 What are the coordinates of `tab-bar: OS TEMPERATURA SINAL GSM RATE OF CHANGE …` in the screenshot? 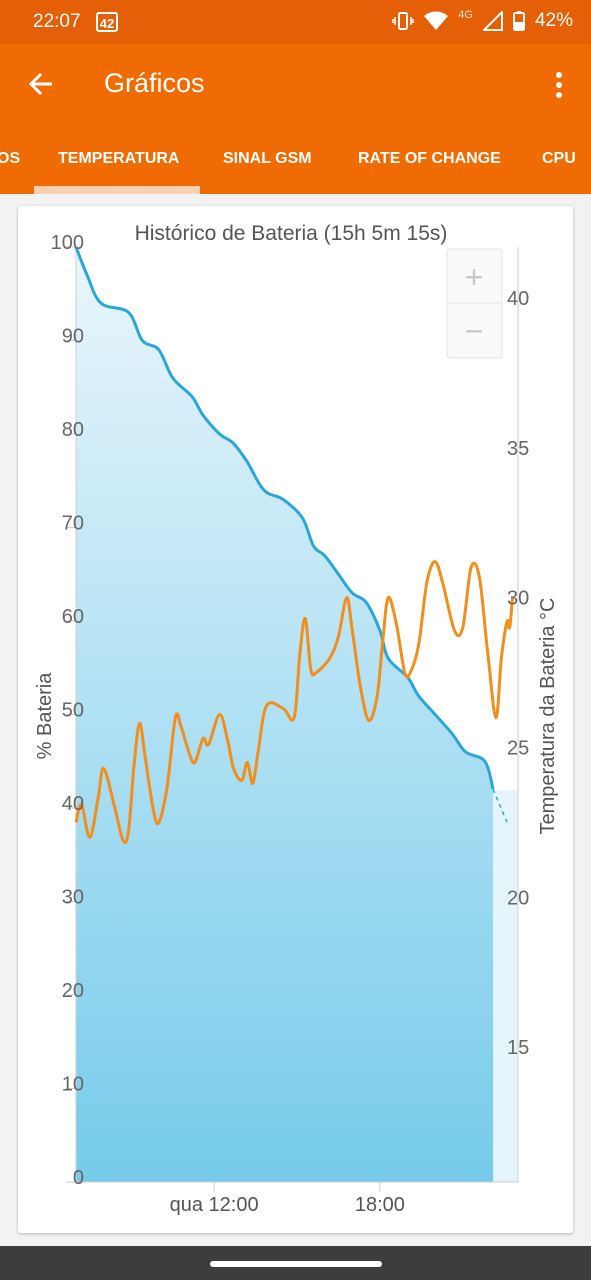 It's located at (295, 160).